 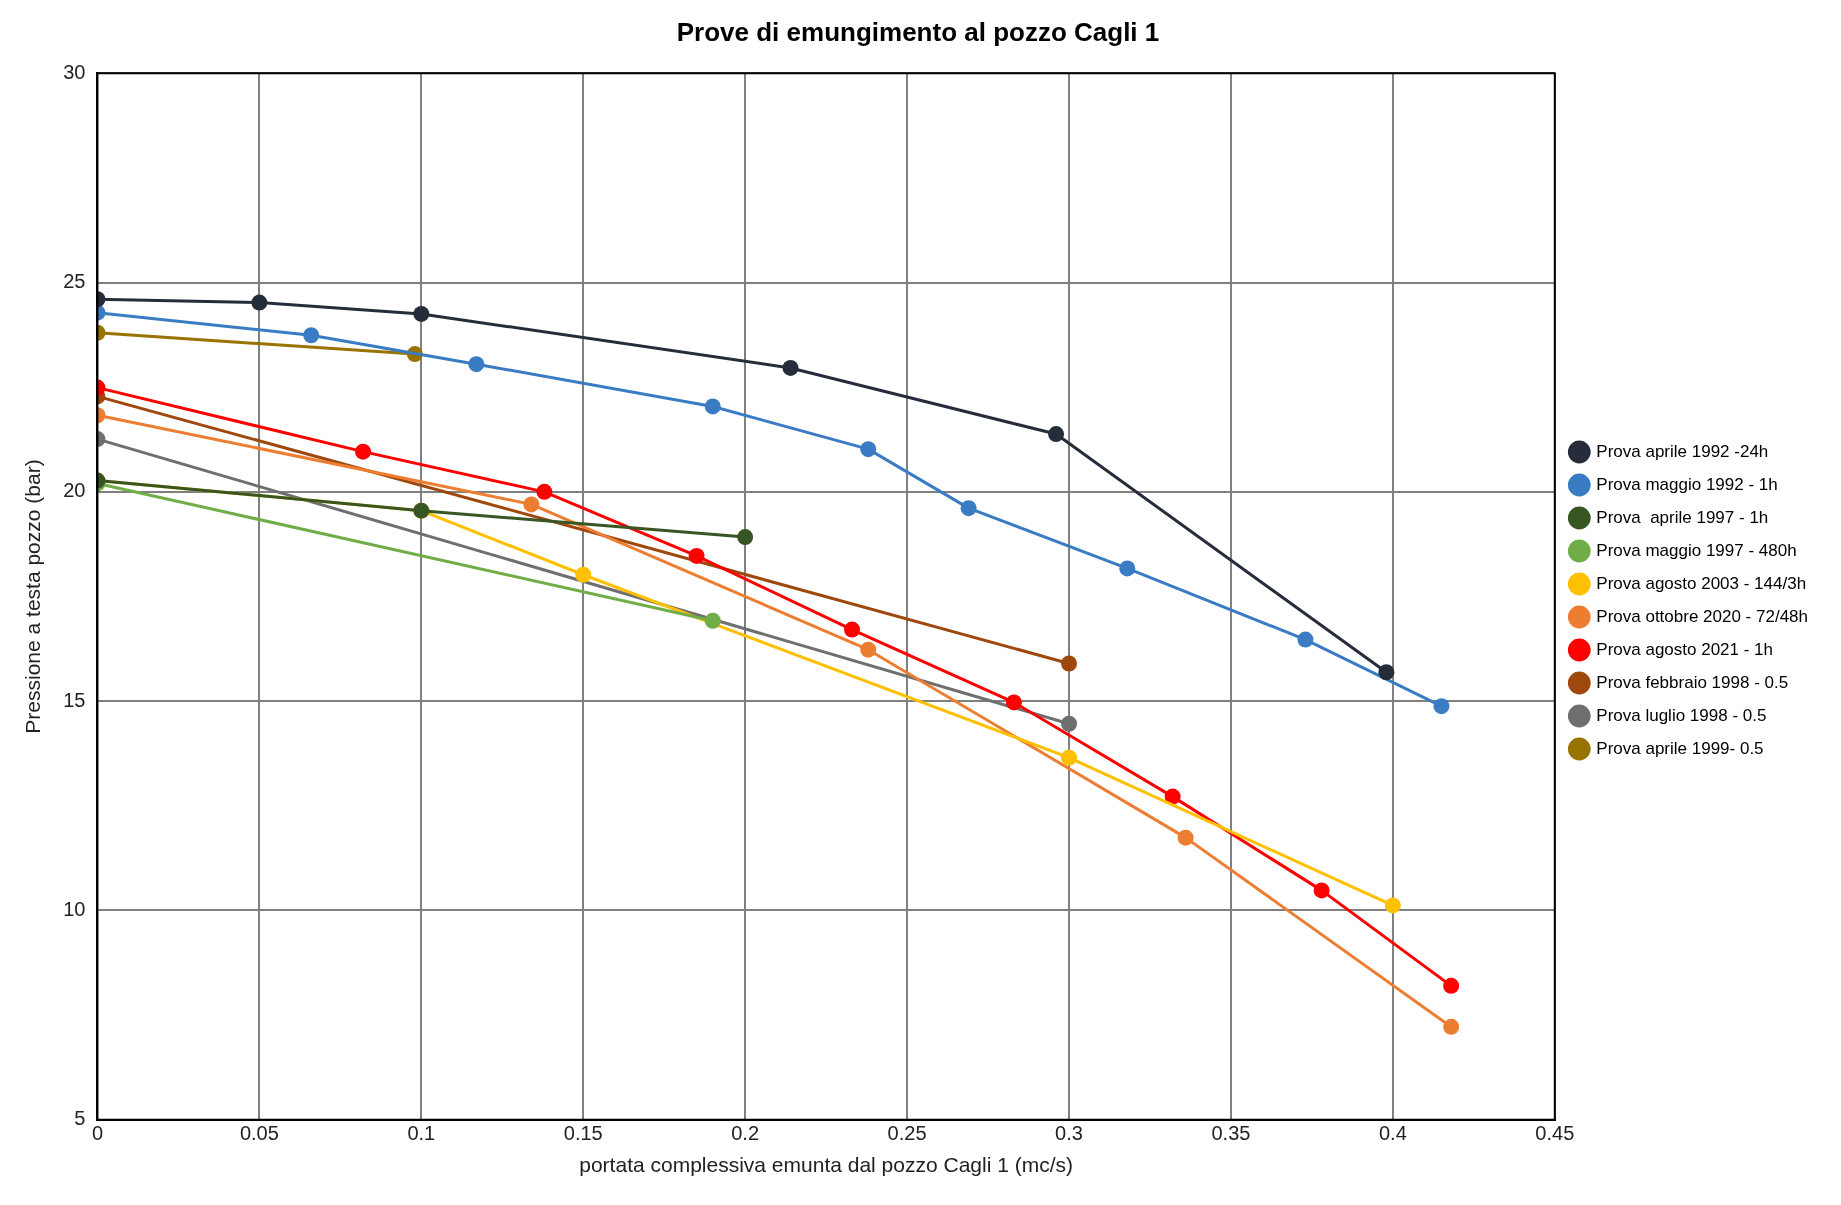 I want to click on x-tick-label: 0.05, so click(x=259, y=1133).